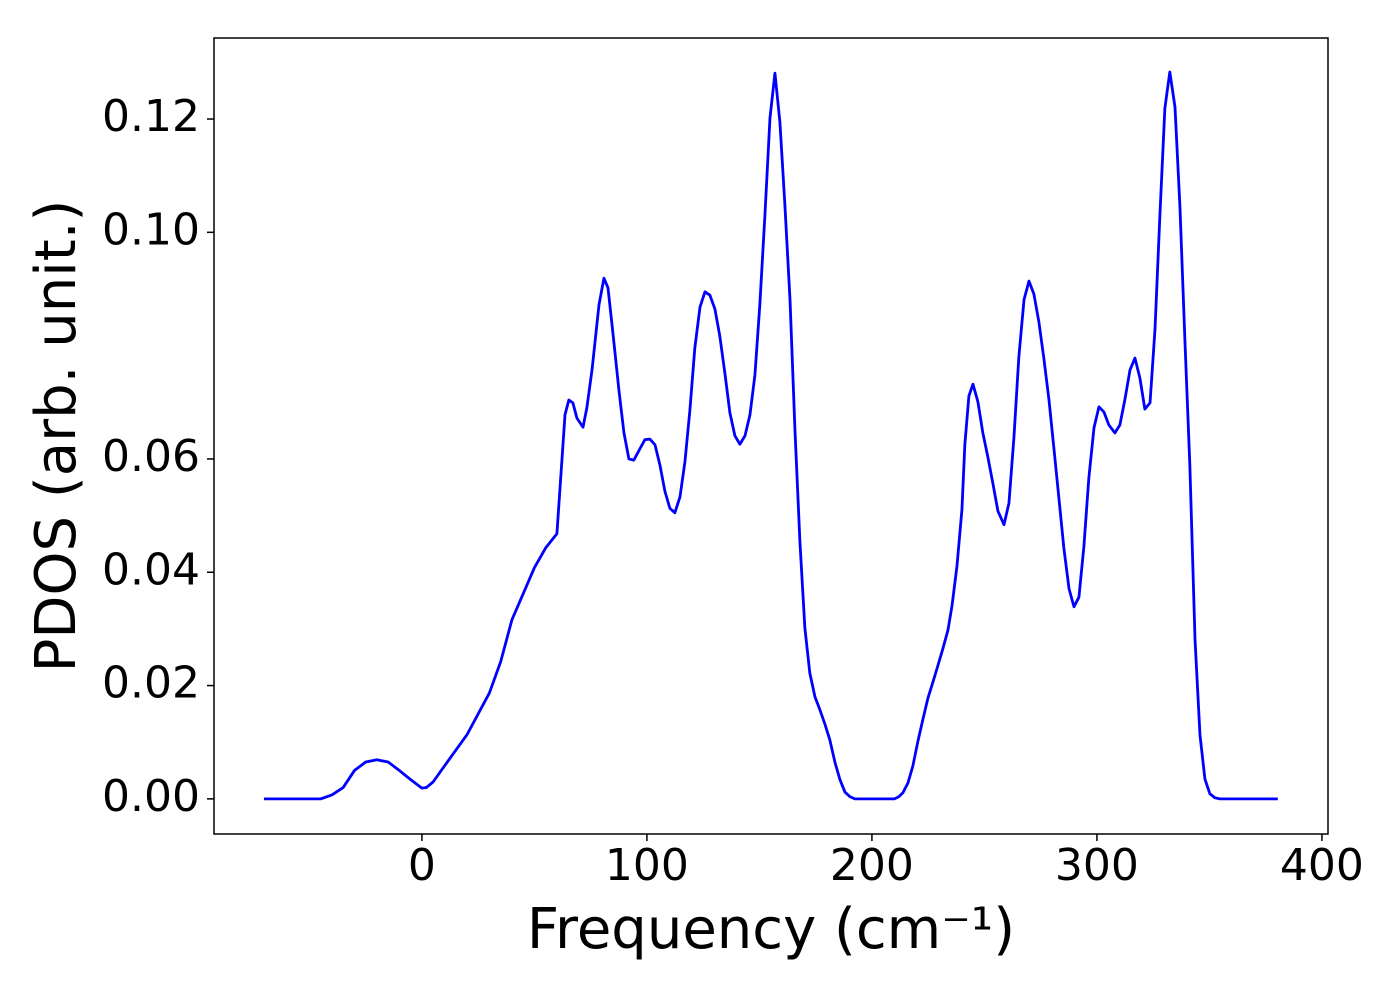 The width and height of the screenshot is (1400, 1000). What do you see at coordinates (647, 865) in the screenshot?
I see `x-tick-label: 100` at bounding box center [647, 865].